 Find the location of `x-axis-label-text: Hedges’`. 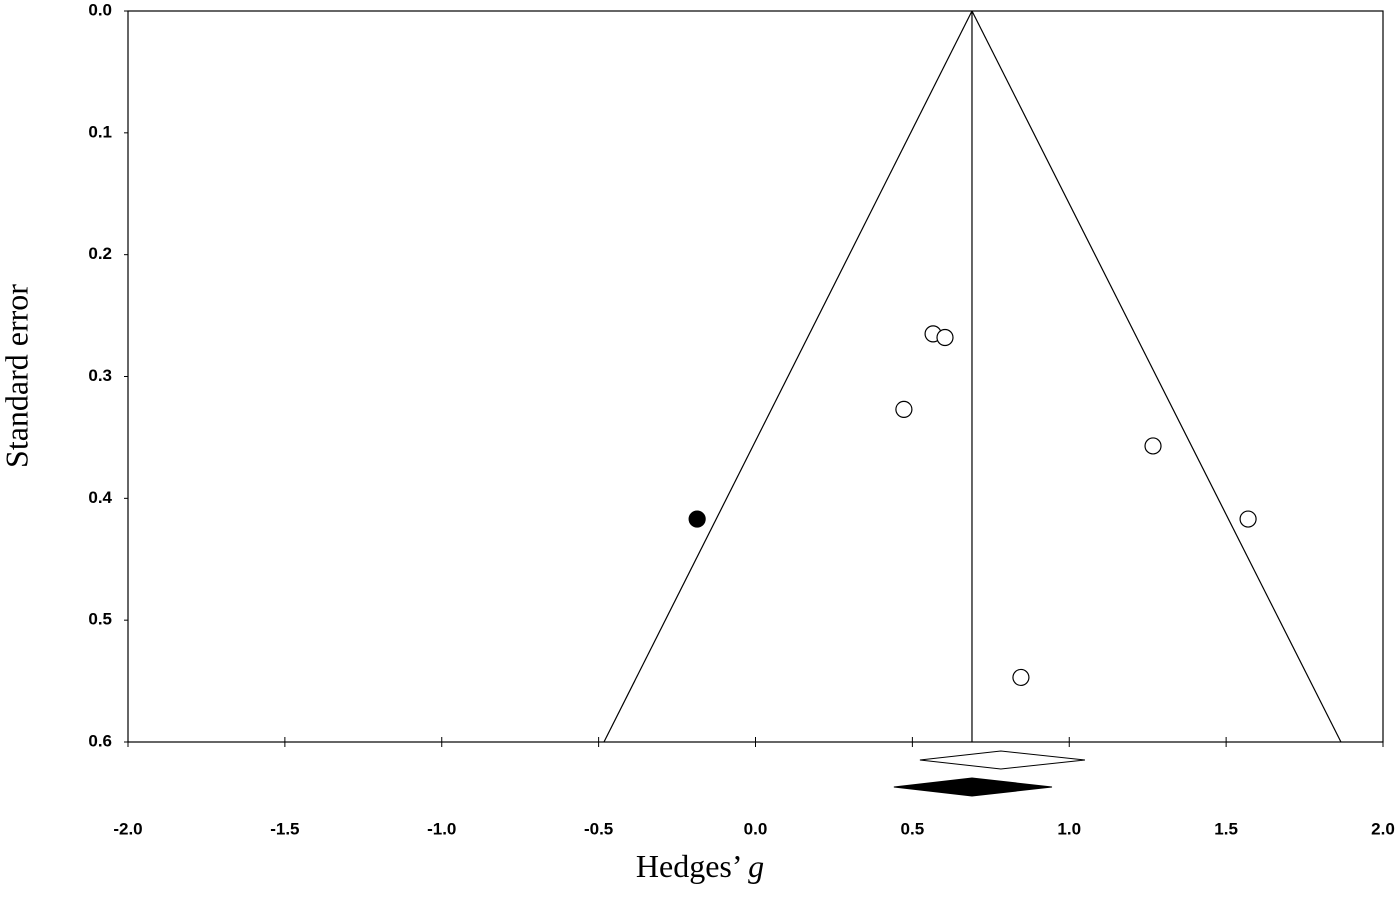

x-axis-label-text: Hedges’ is located at coordinates (688, 866).